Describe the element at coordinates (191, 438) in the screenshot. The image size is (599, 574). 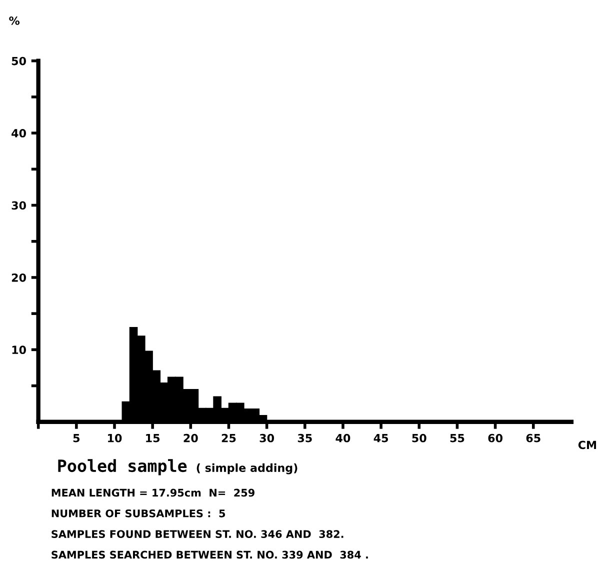
I see `x-tick-label: 20` at that location.